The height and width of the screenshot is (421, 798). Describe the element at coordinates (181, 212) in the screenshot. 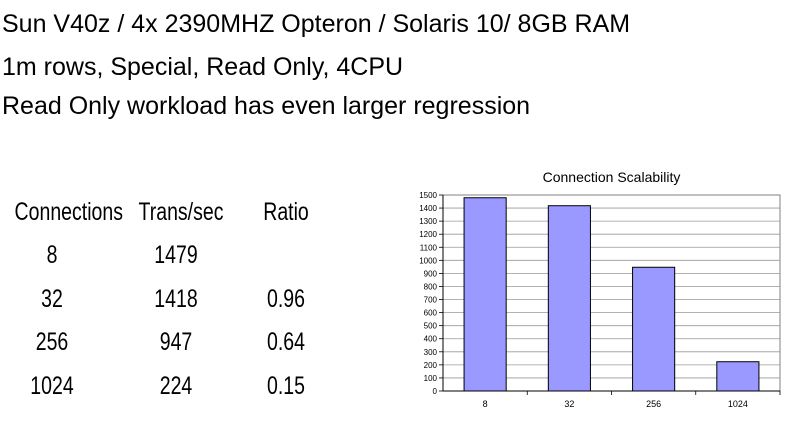

I see `header-trans-sec: Trans/sec` at that location.